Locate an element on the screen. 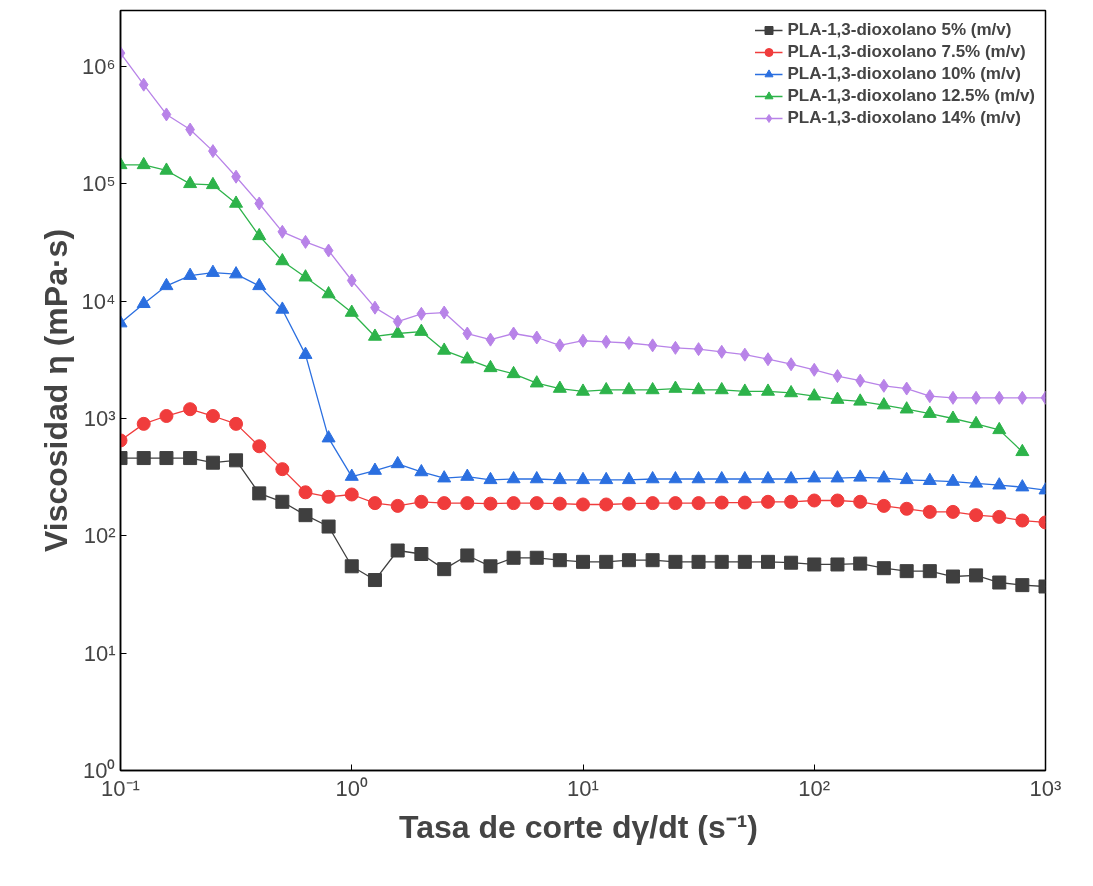 The width and height of the screenshot is (1093, 886). legend-label: PLA-1,3-dioxolano 14% (m/v) is located at coordinates (904, 118).